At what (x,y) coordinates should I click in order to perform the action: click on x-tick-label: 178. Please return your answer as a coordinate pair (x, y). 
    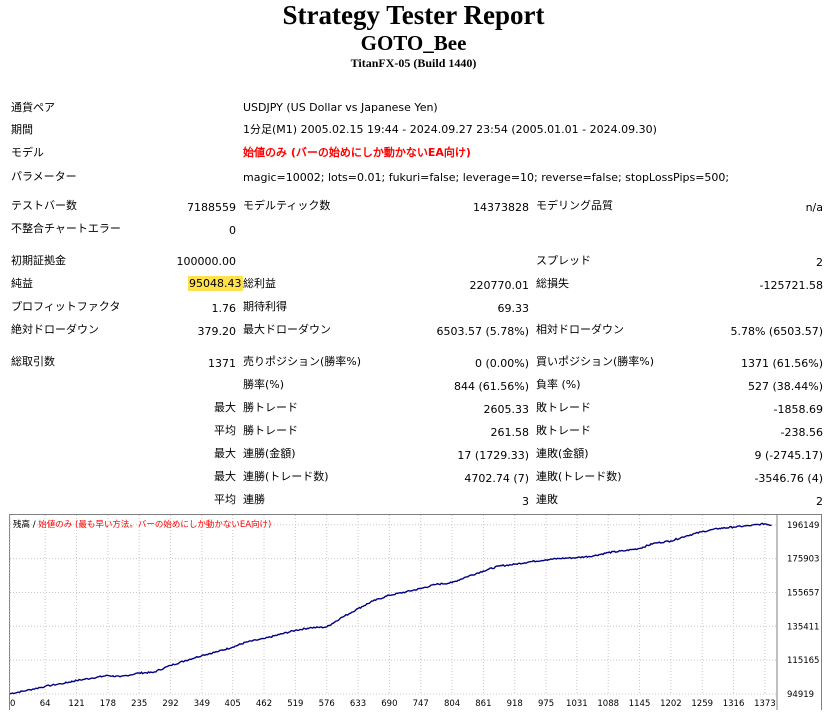
    Looking at the image, I should click on (108, 704).